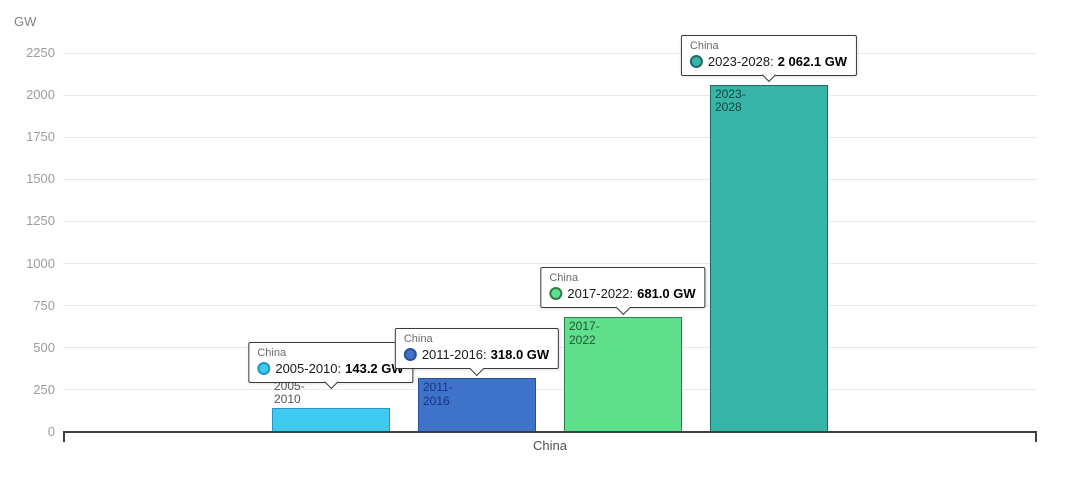 The image size is (1069, 480). What do you see at coordinates (582, 339) in the screenshot?
I see `bar-data-label-line: 2022` at bounding box center [582, 339].